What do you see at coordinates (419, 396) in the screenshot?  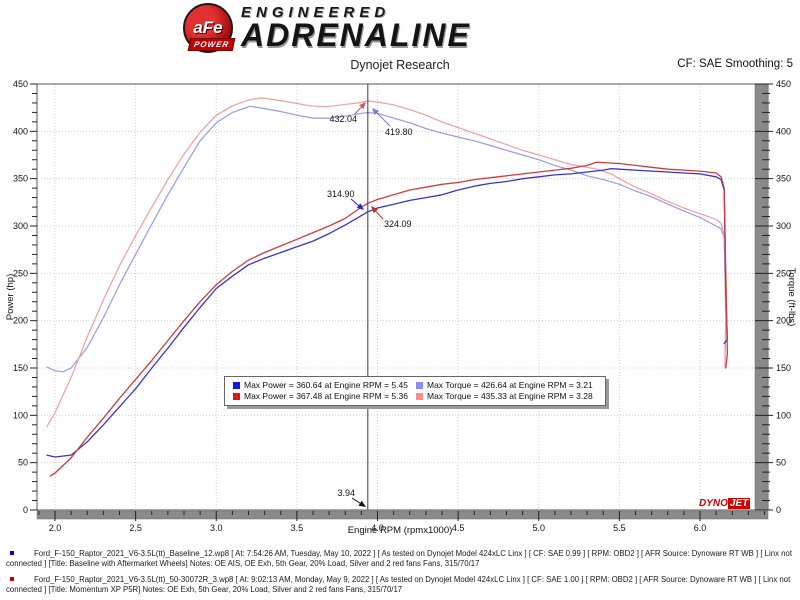 I see `legend-swatch-momentum-torque` at bounding box center [419, 396].